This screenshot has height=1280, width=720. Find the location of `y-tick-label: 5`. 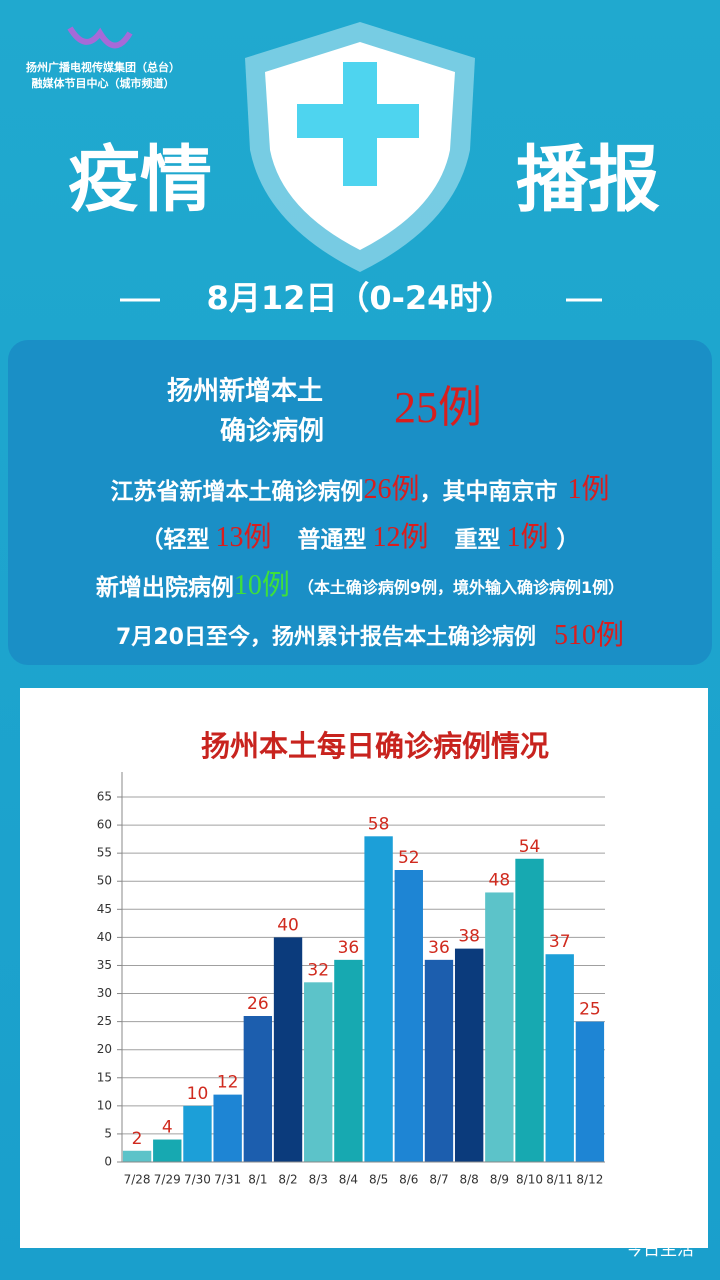

y-tick-label: 5 is located at coordinates (108, 1133).